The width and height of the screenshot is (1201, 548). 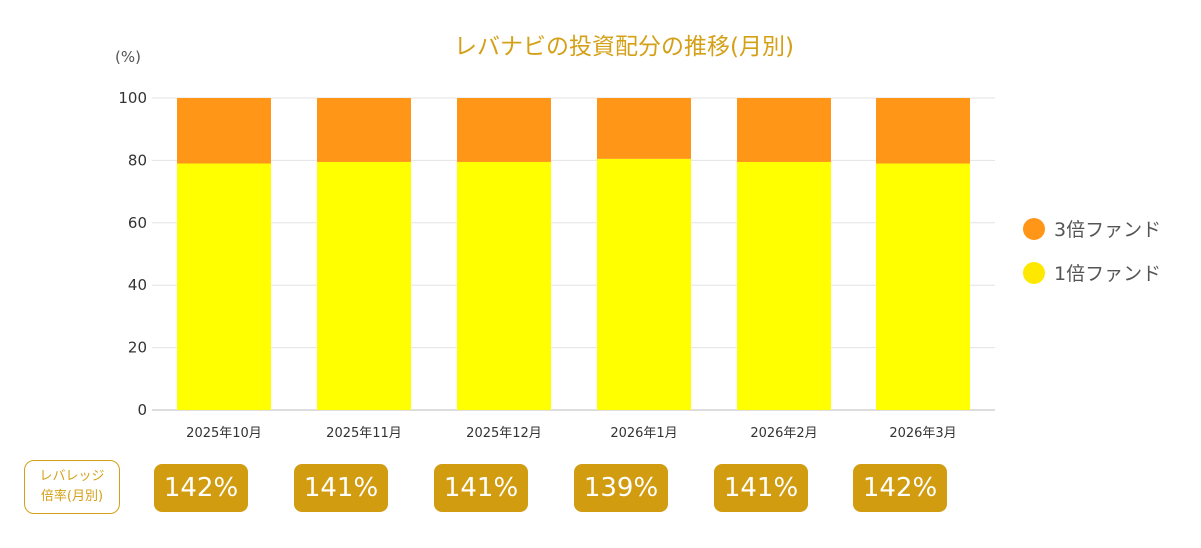 I want to click on leverage-label-line2: 倍率(月別), so click(x=72, y=496).